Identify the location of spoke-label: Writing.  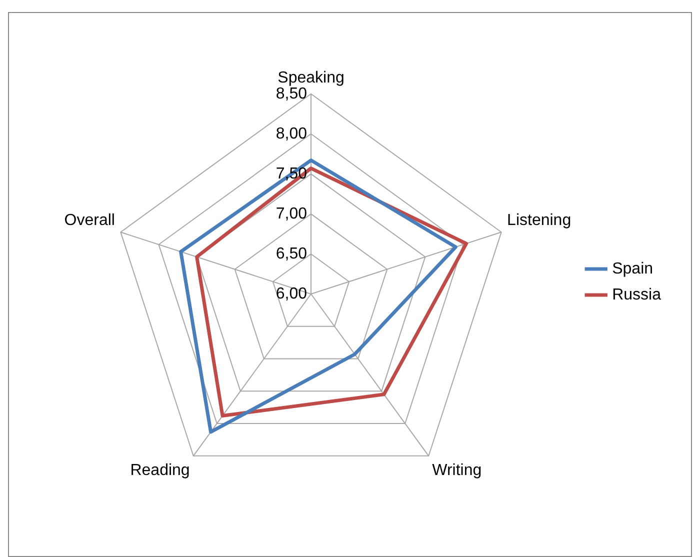
(457, 470).